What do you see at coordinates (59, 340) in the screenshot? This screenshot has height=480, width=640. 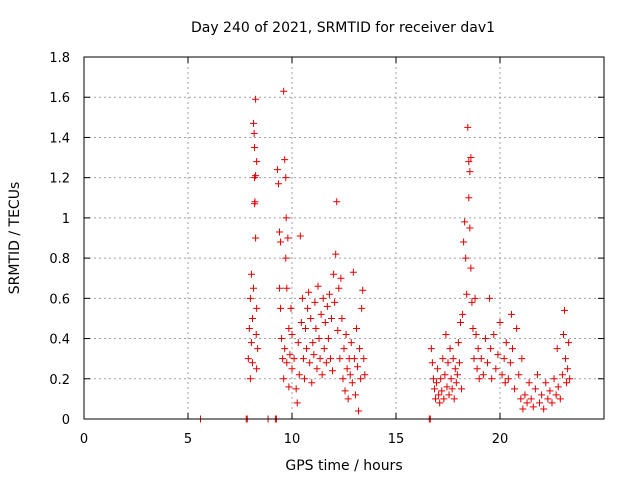 I see `y-tick-label: 0.4` at bounding box center [59, 340].